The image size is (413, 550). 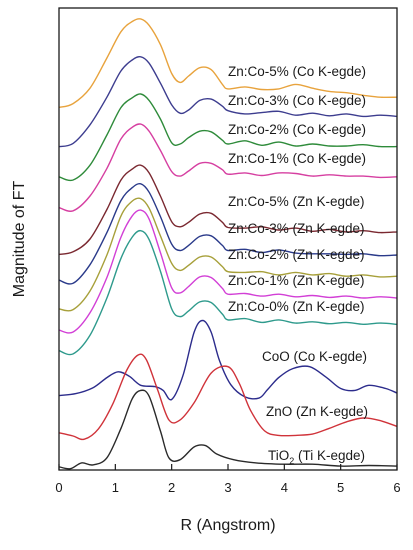 What do you see at coordinates (396, 487) in the screenshot?
I see `x-tick-label-6: 6` at bounding box center [396, 487].